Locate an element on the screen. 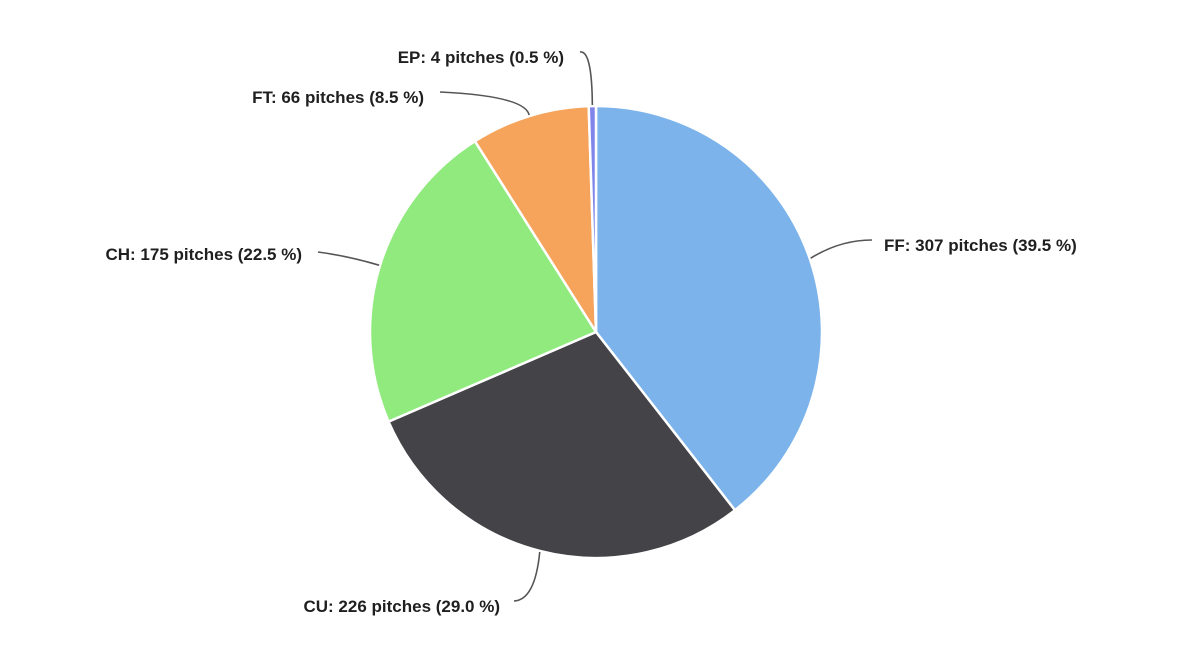 The width and height of the screenshot is (1200, 657). pie-slice-ft is located at coordinates (535, 219).